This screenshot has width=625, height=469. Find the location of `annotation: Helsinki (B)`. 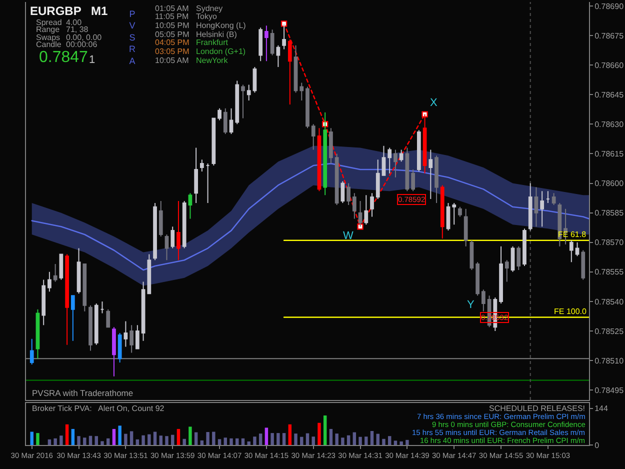

annotation: Helsinki (B) is located at coordinates (217, 34).